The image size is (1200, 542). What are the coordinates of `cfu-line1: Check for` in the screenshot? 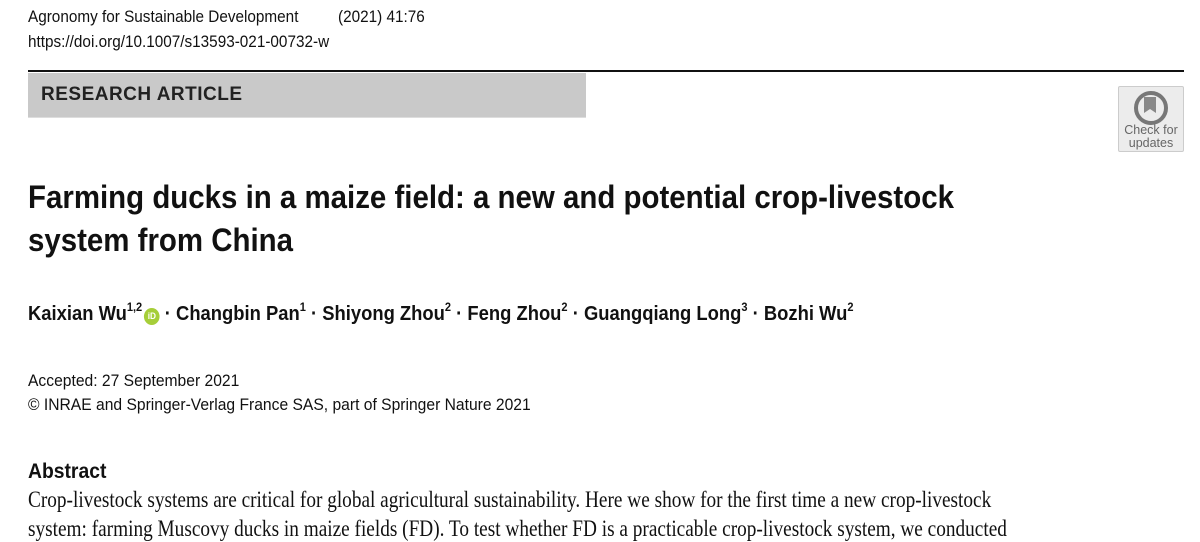 It's located at (1151, 130).